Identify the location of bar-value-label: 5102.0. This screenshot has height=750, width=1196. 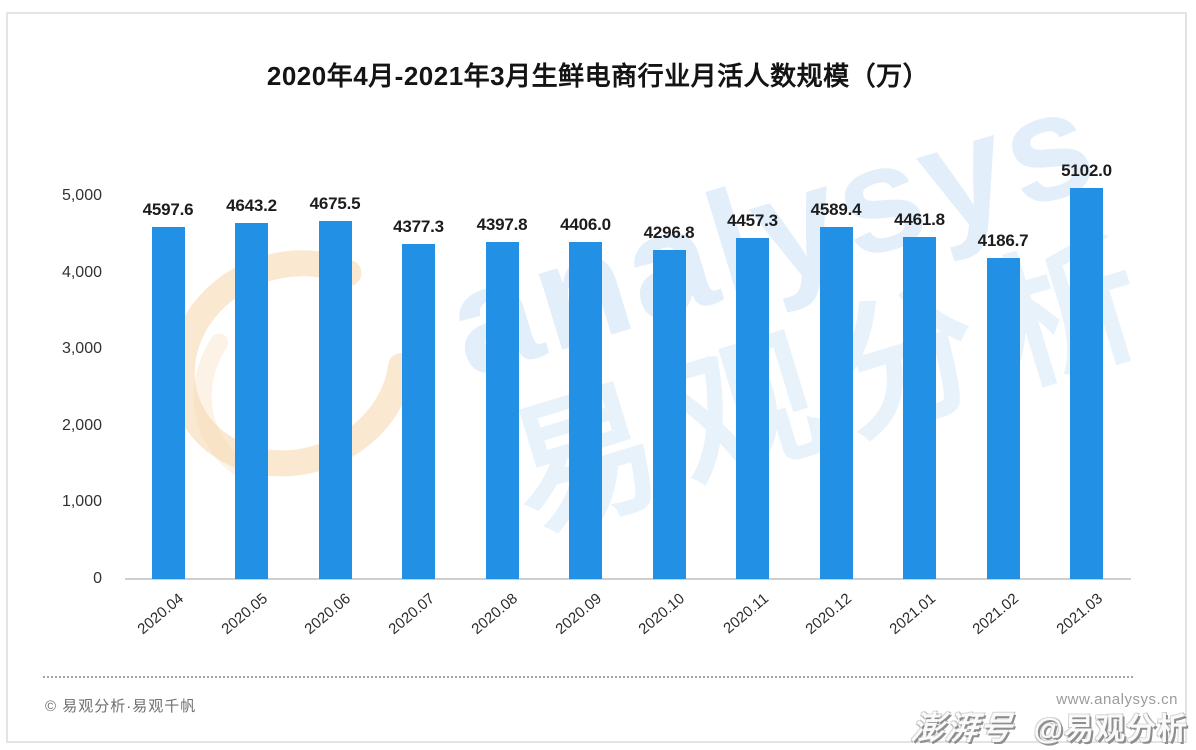
(1086, 171).